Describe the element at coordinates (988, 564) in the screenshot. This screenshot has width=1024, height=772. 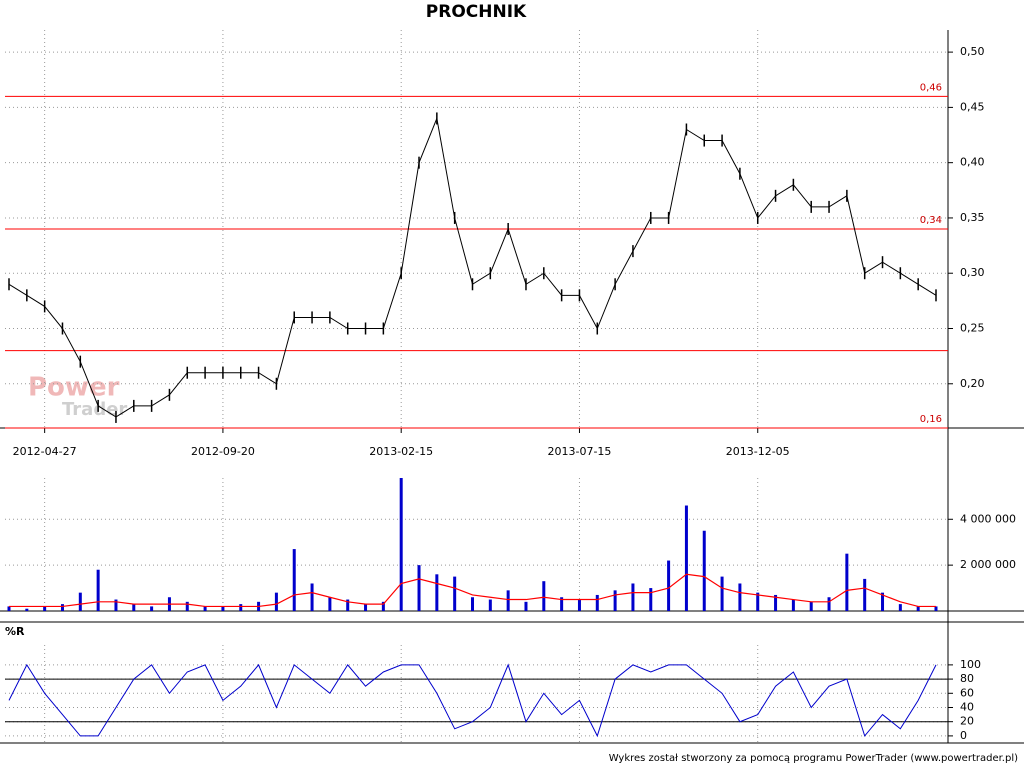
I see `y-tick-label: 2 000 000` at that location.